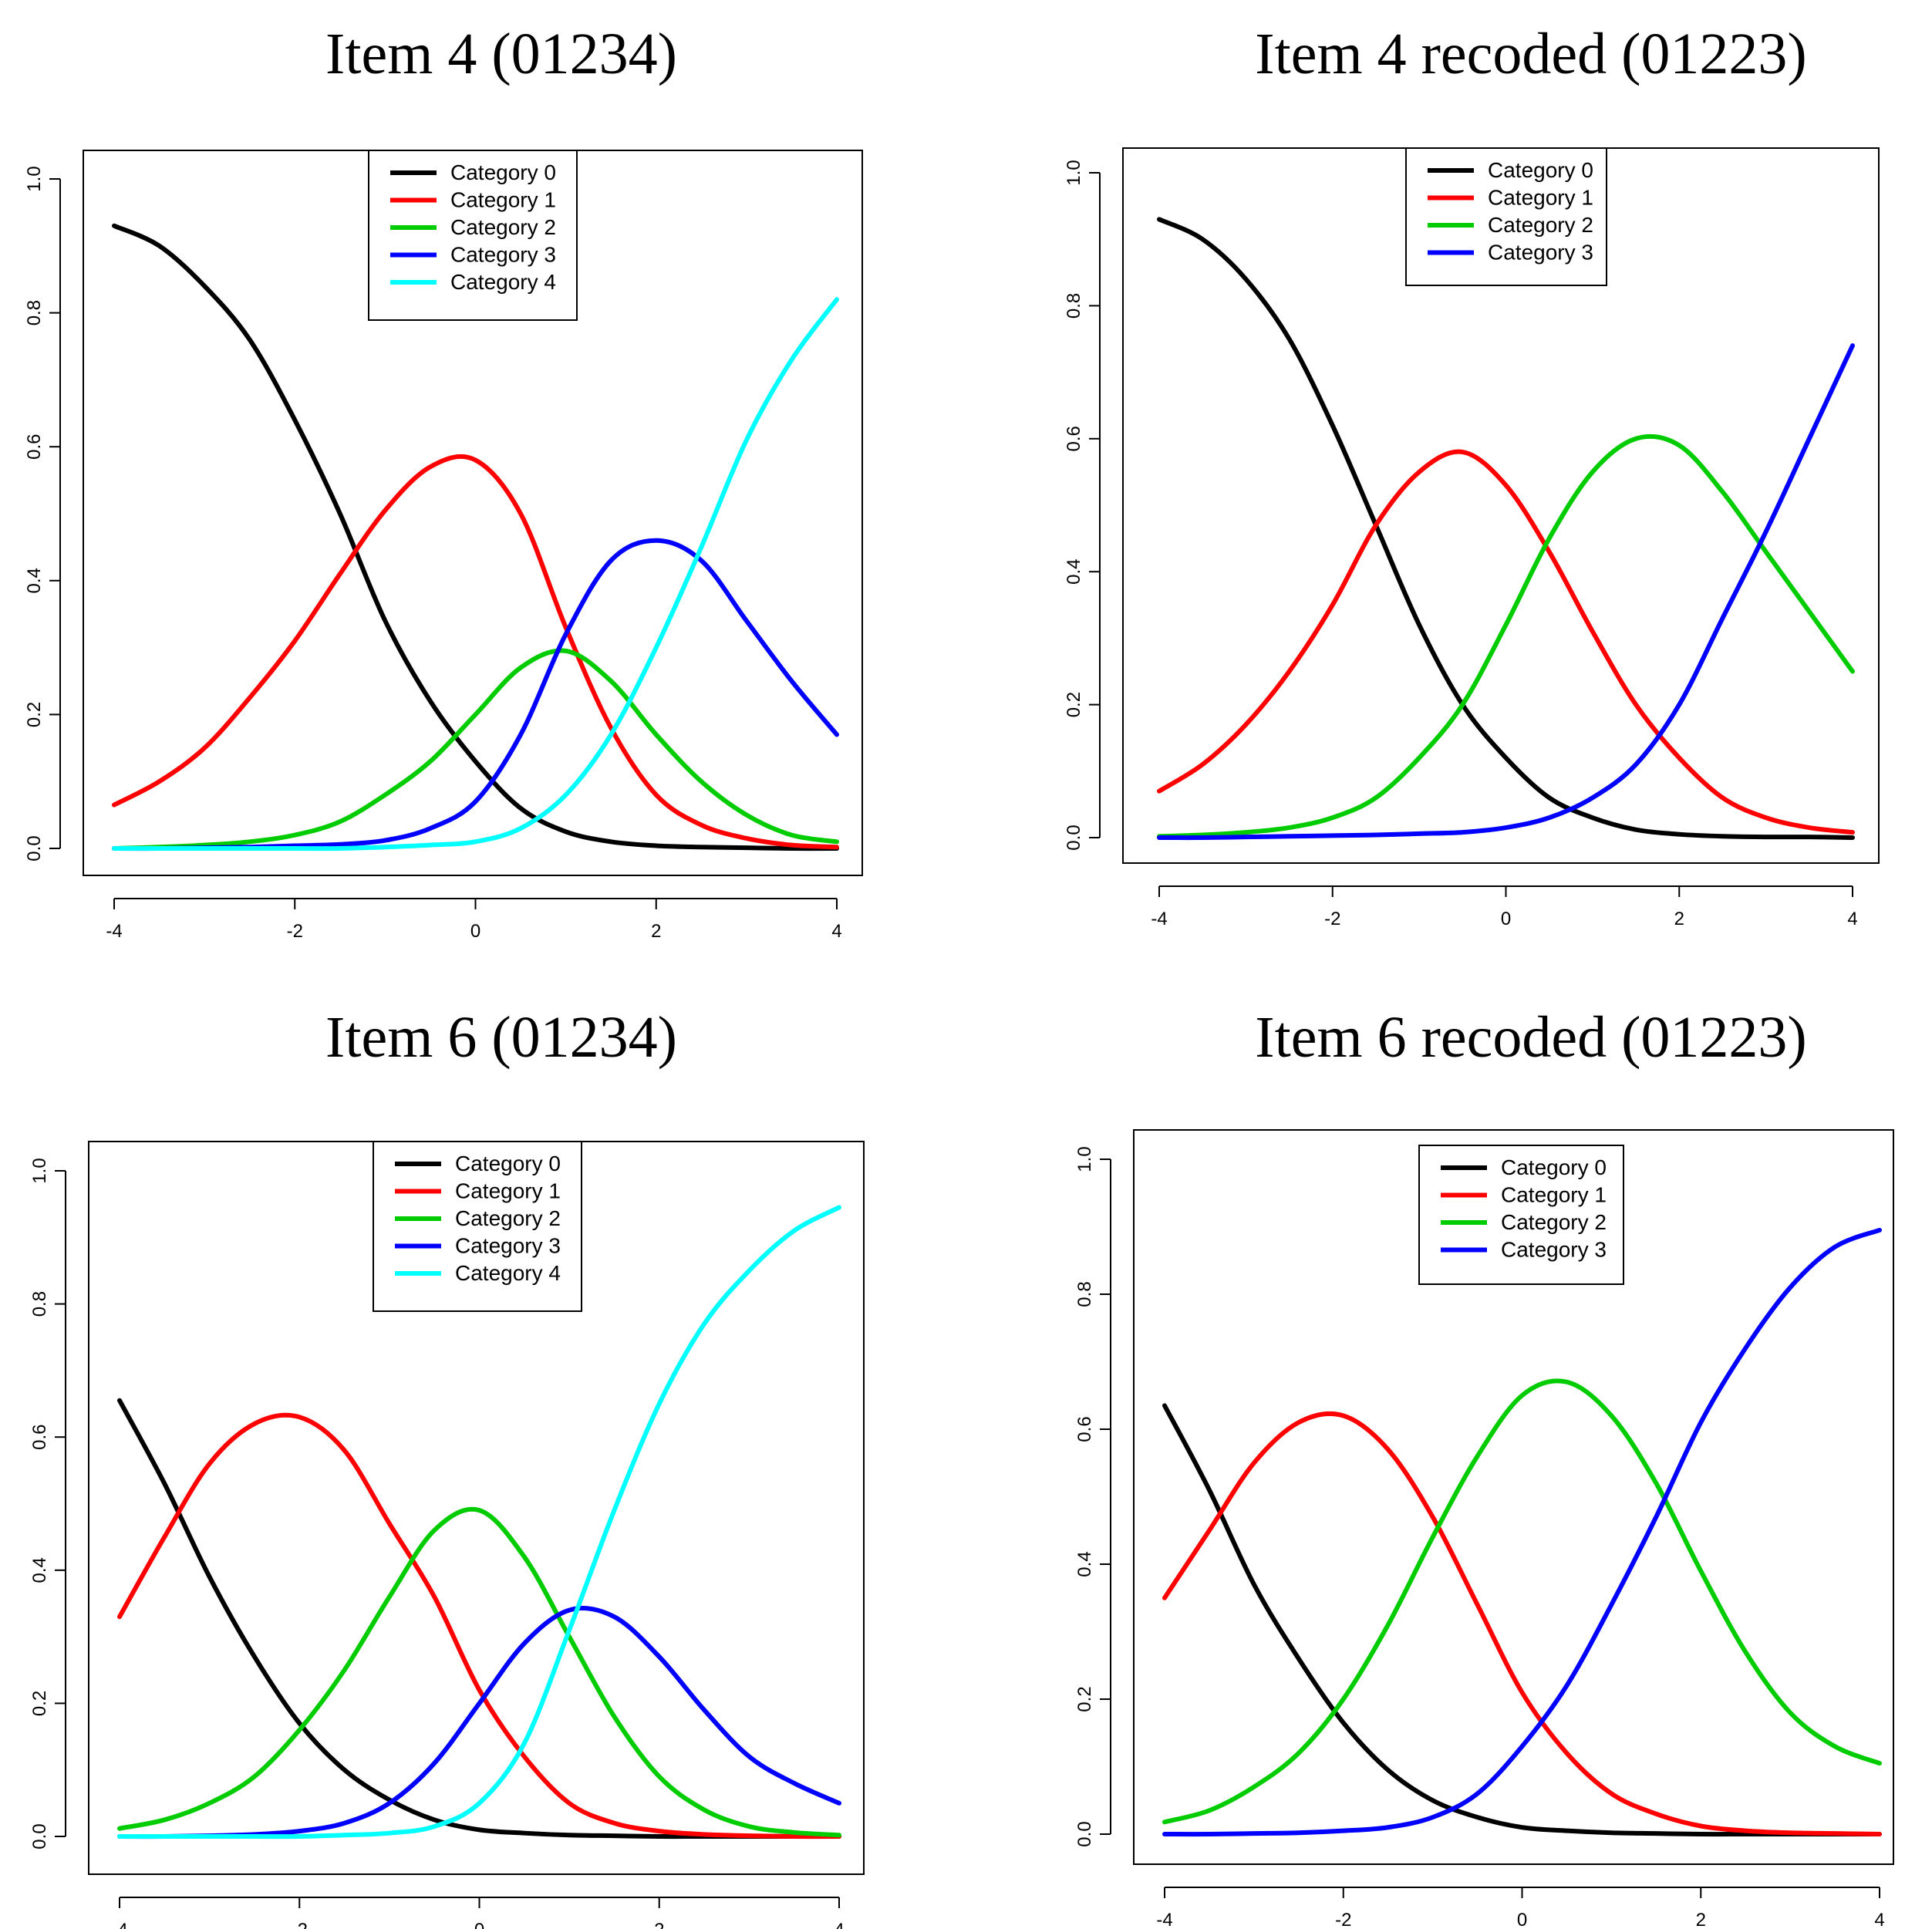 The width and height of the screenshot is (1932, 1929). I want to click on chart-title: Item 4 recoded (01223), so click(1530, 54).